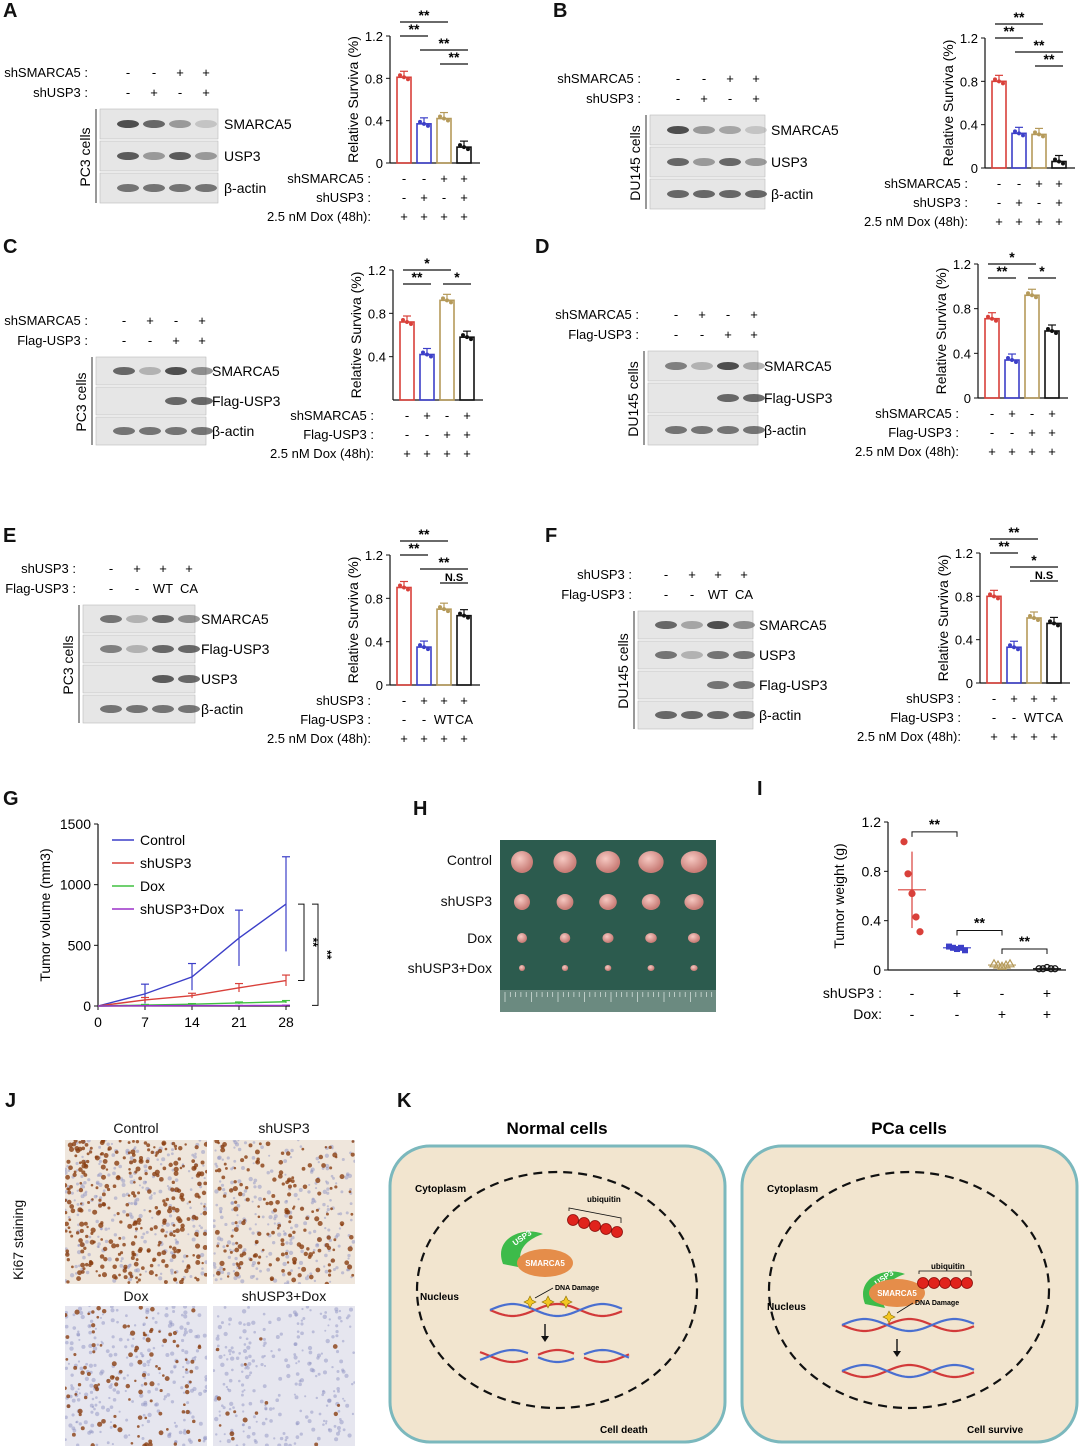 This screenshot has height=1447, width=1080. What do you see at coordinates (189, 619) in the screenshot?
I see `blot-band` at bounding box center [189, 619].